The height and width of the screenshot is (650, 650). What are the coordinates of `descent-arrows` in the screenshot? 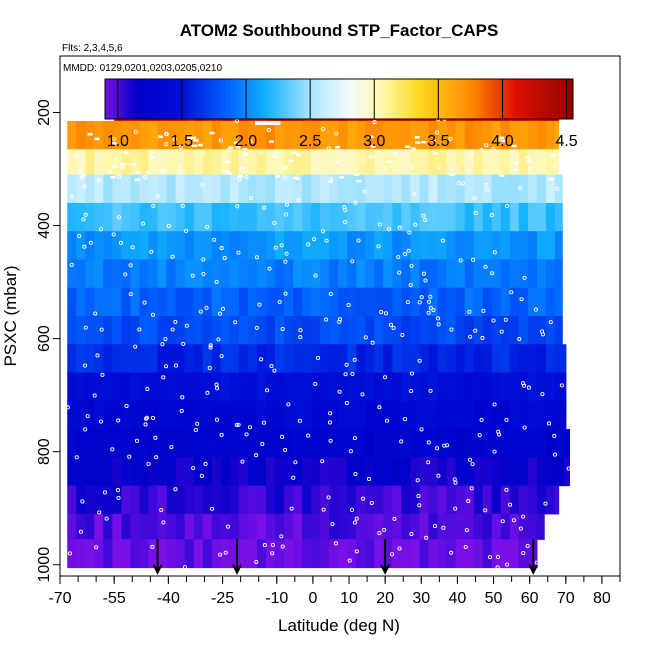 It's located at (345, 557).